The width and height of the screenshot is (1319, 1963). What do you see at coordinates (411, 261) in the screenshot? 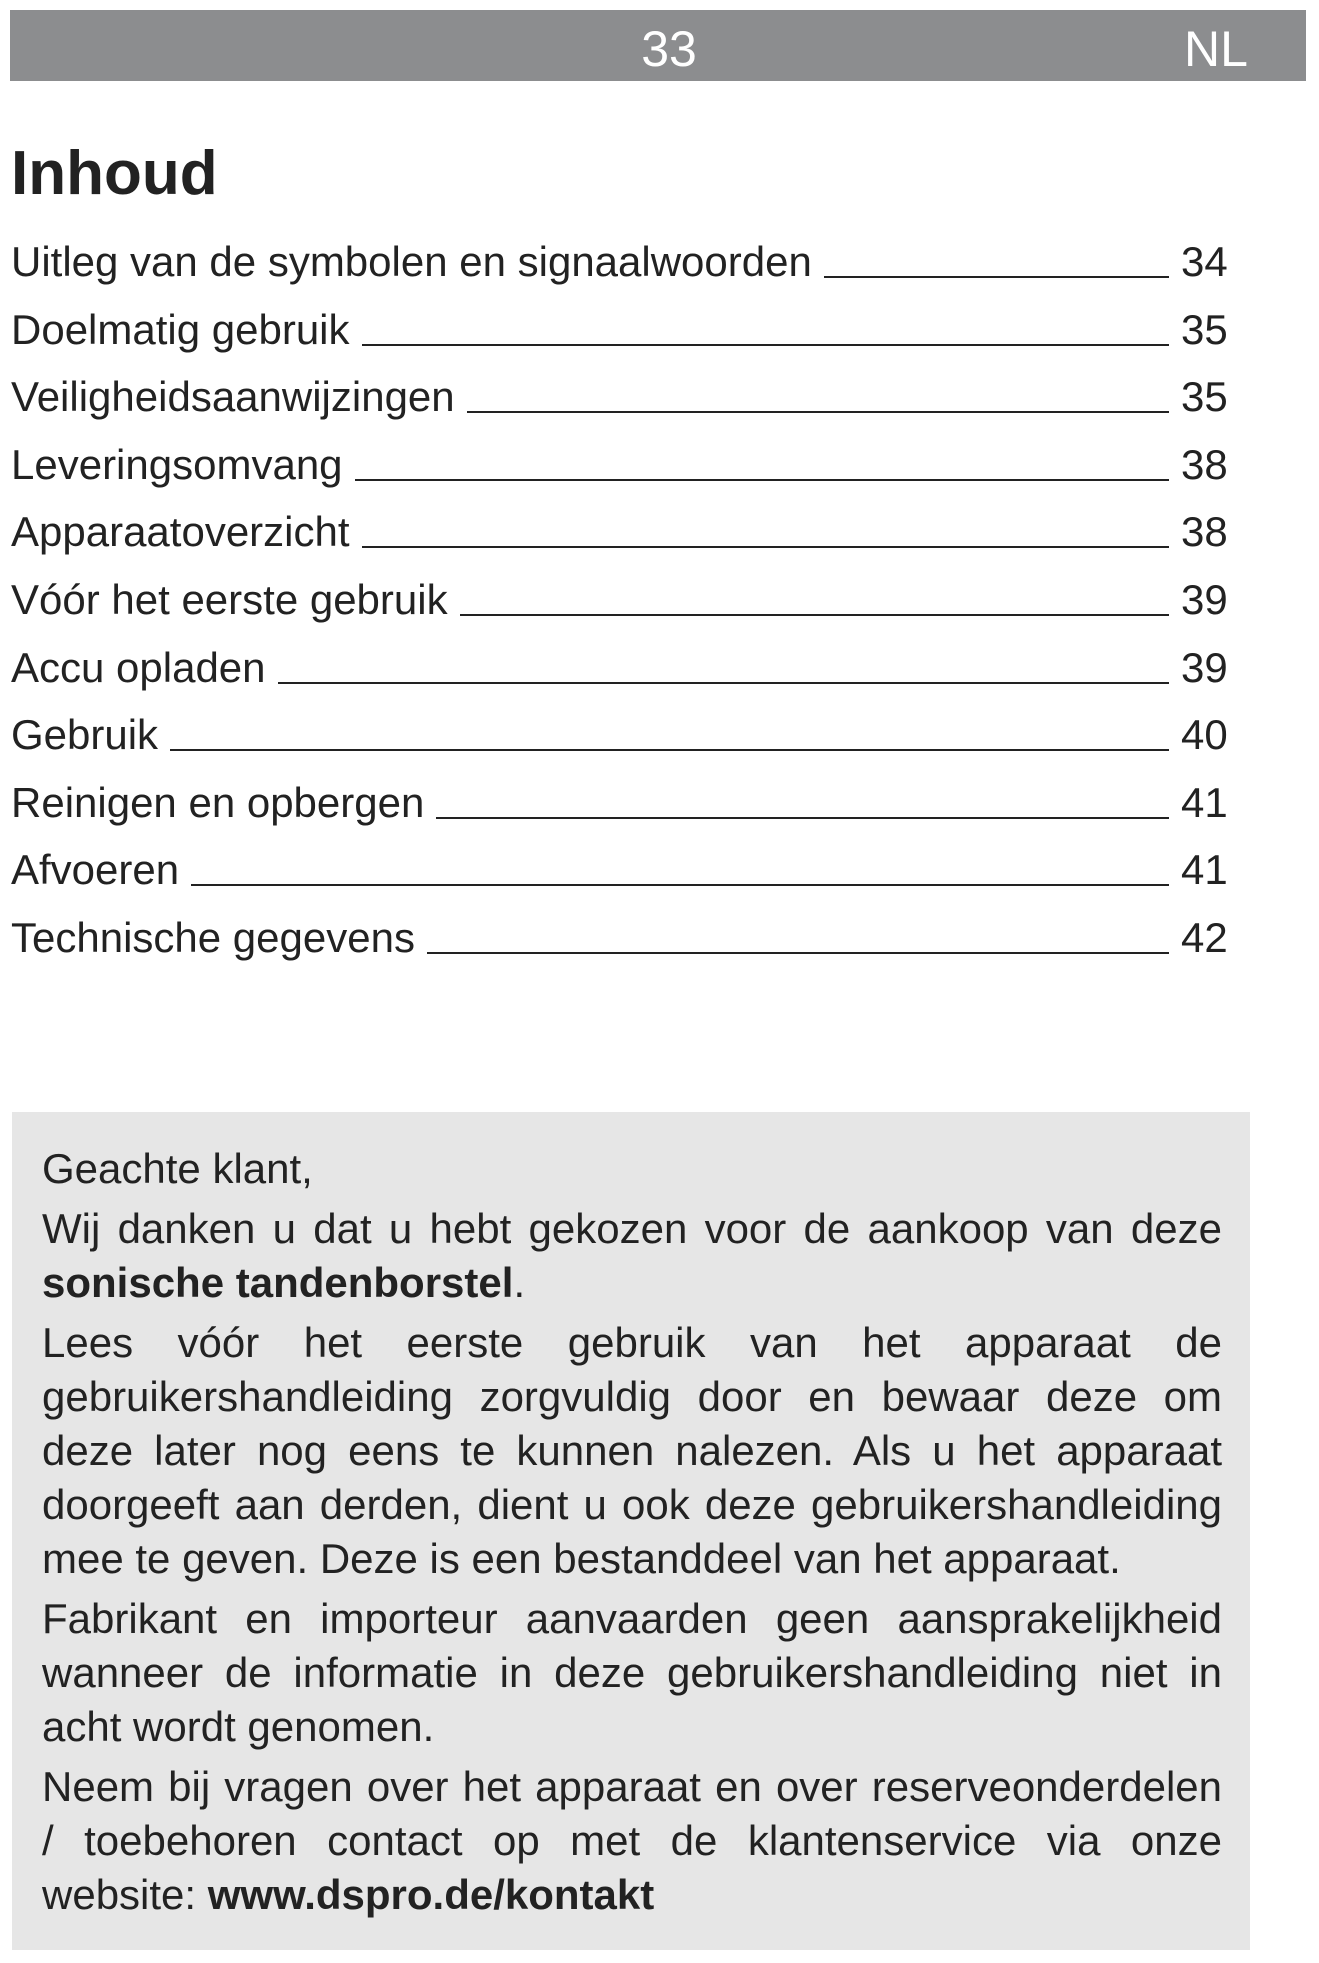
I see `toc-title: Uitleg van de symbolen en signaalwoorden` at bounding box center [411, 261].